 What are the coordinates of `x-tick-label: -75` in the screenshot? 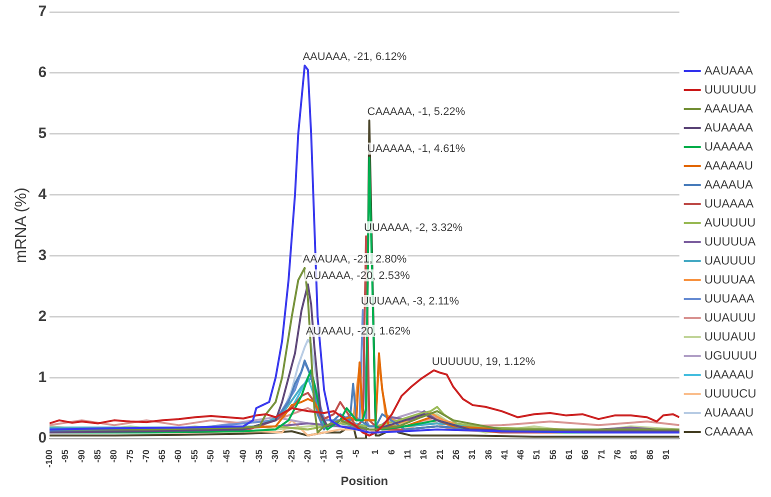 It's located at (129, 456).